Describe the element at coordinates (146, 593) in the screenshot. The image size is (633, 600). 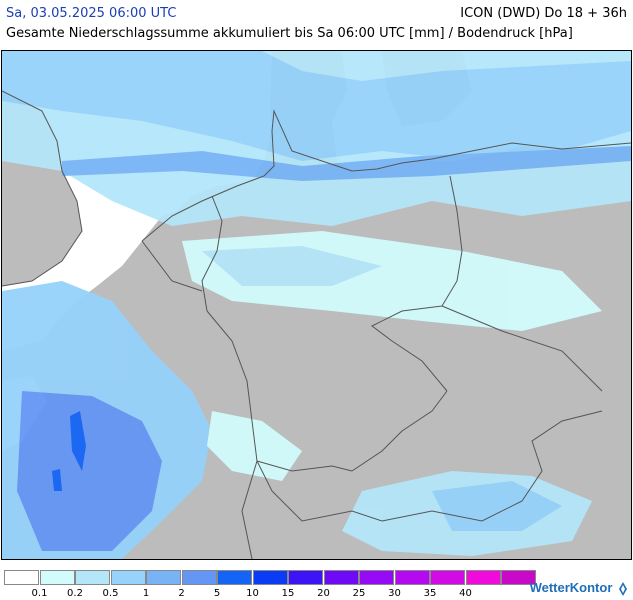
I see `legend-tick-label: 1` at that location.